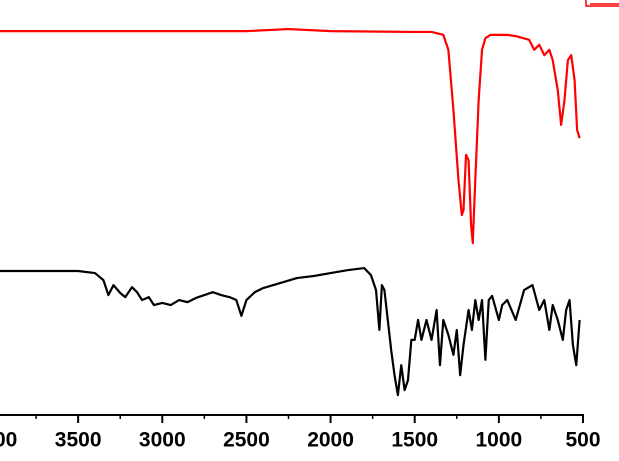 This screenshot has height=461, width=619. I want to click on x-tick-label: 3500, so click(78, 440).